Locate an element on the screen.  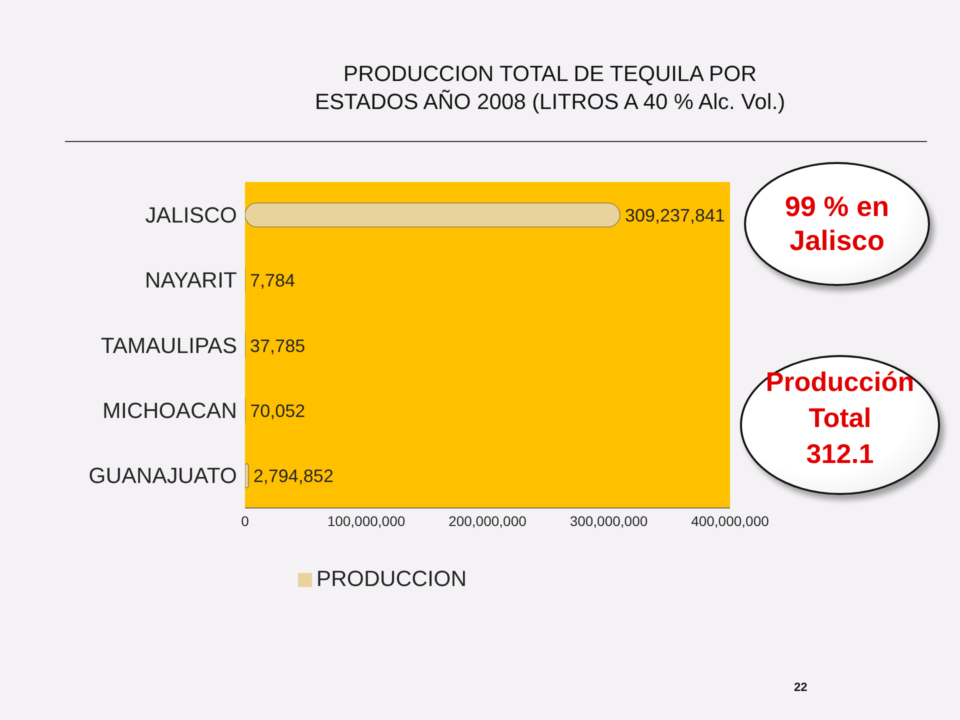
y-tick-label: GUANAJUATO is located at coordinates (162, 475).